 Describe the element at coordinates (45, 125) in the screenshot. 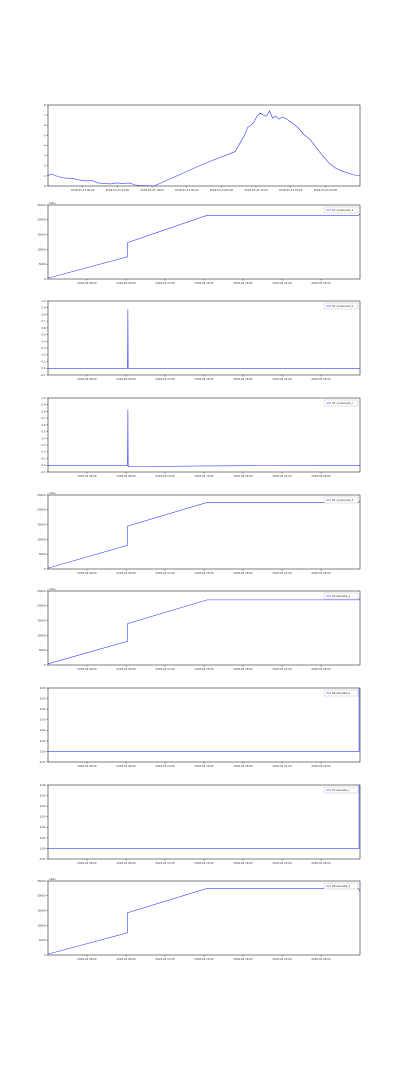

I see `y-tick-label: 6` at that location.